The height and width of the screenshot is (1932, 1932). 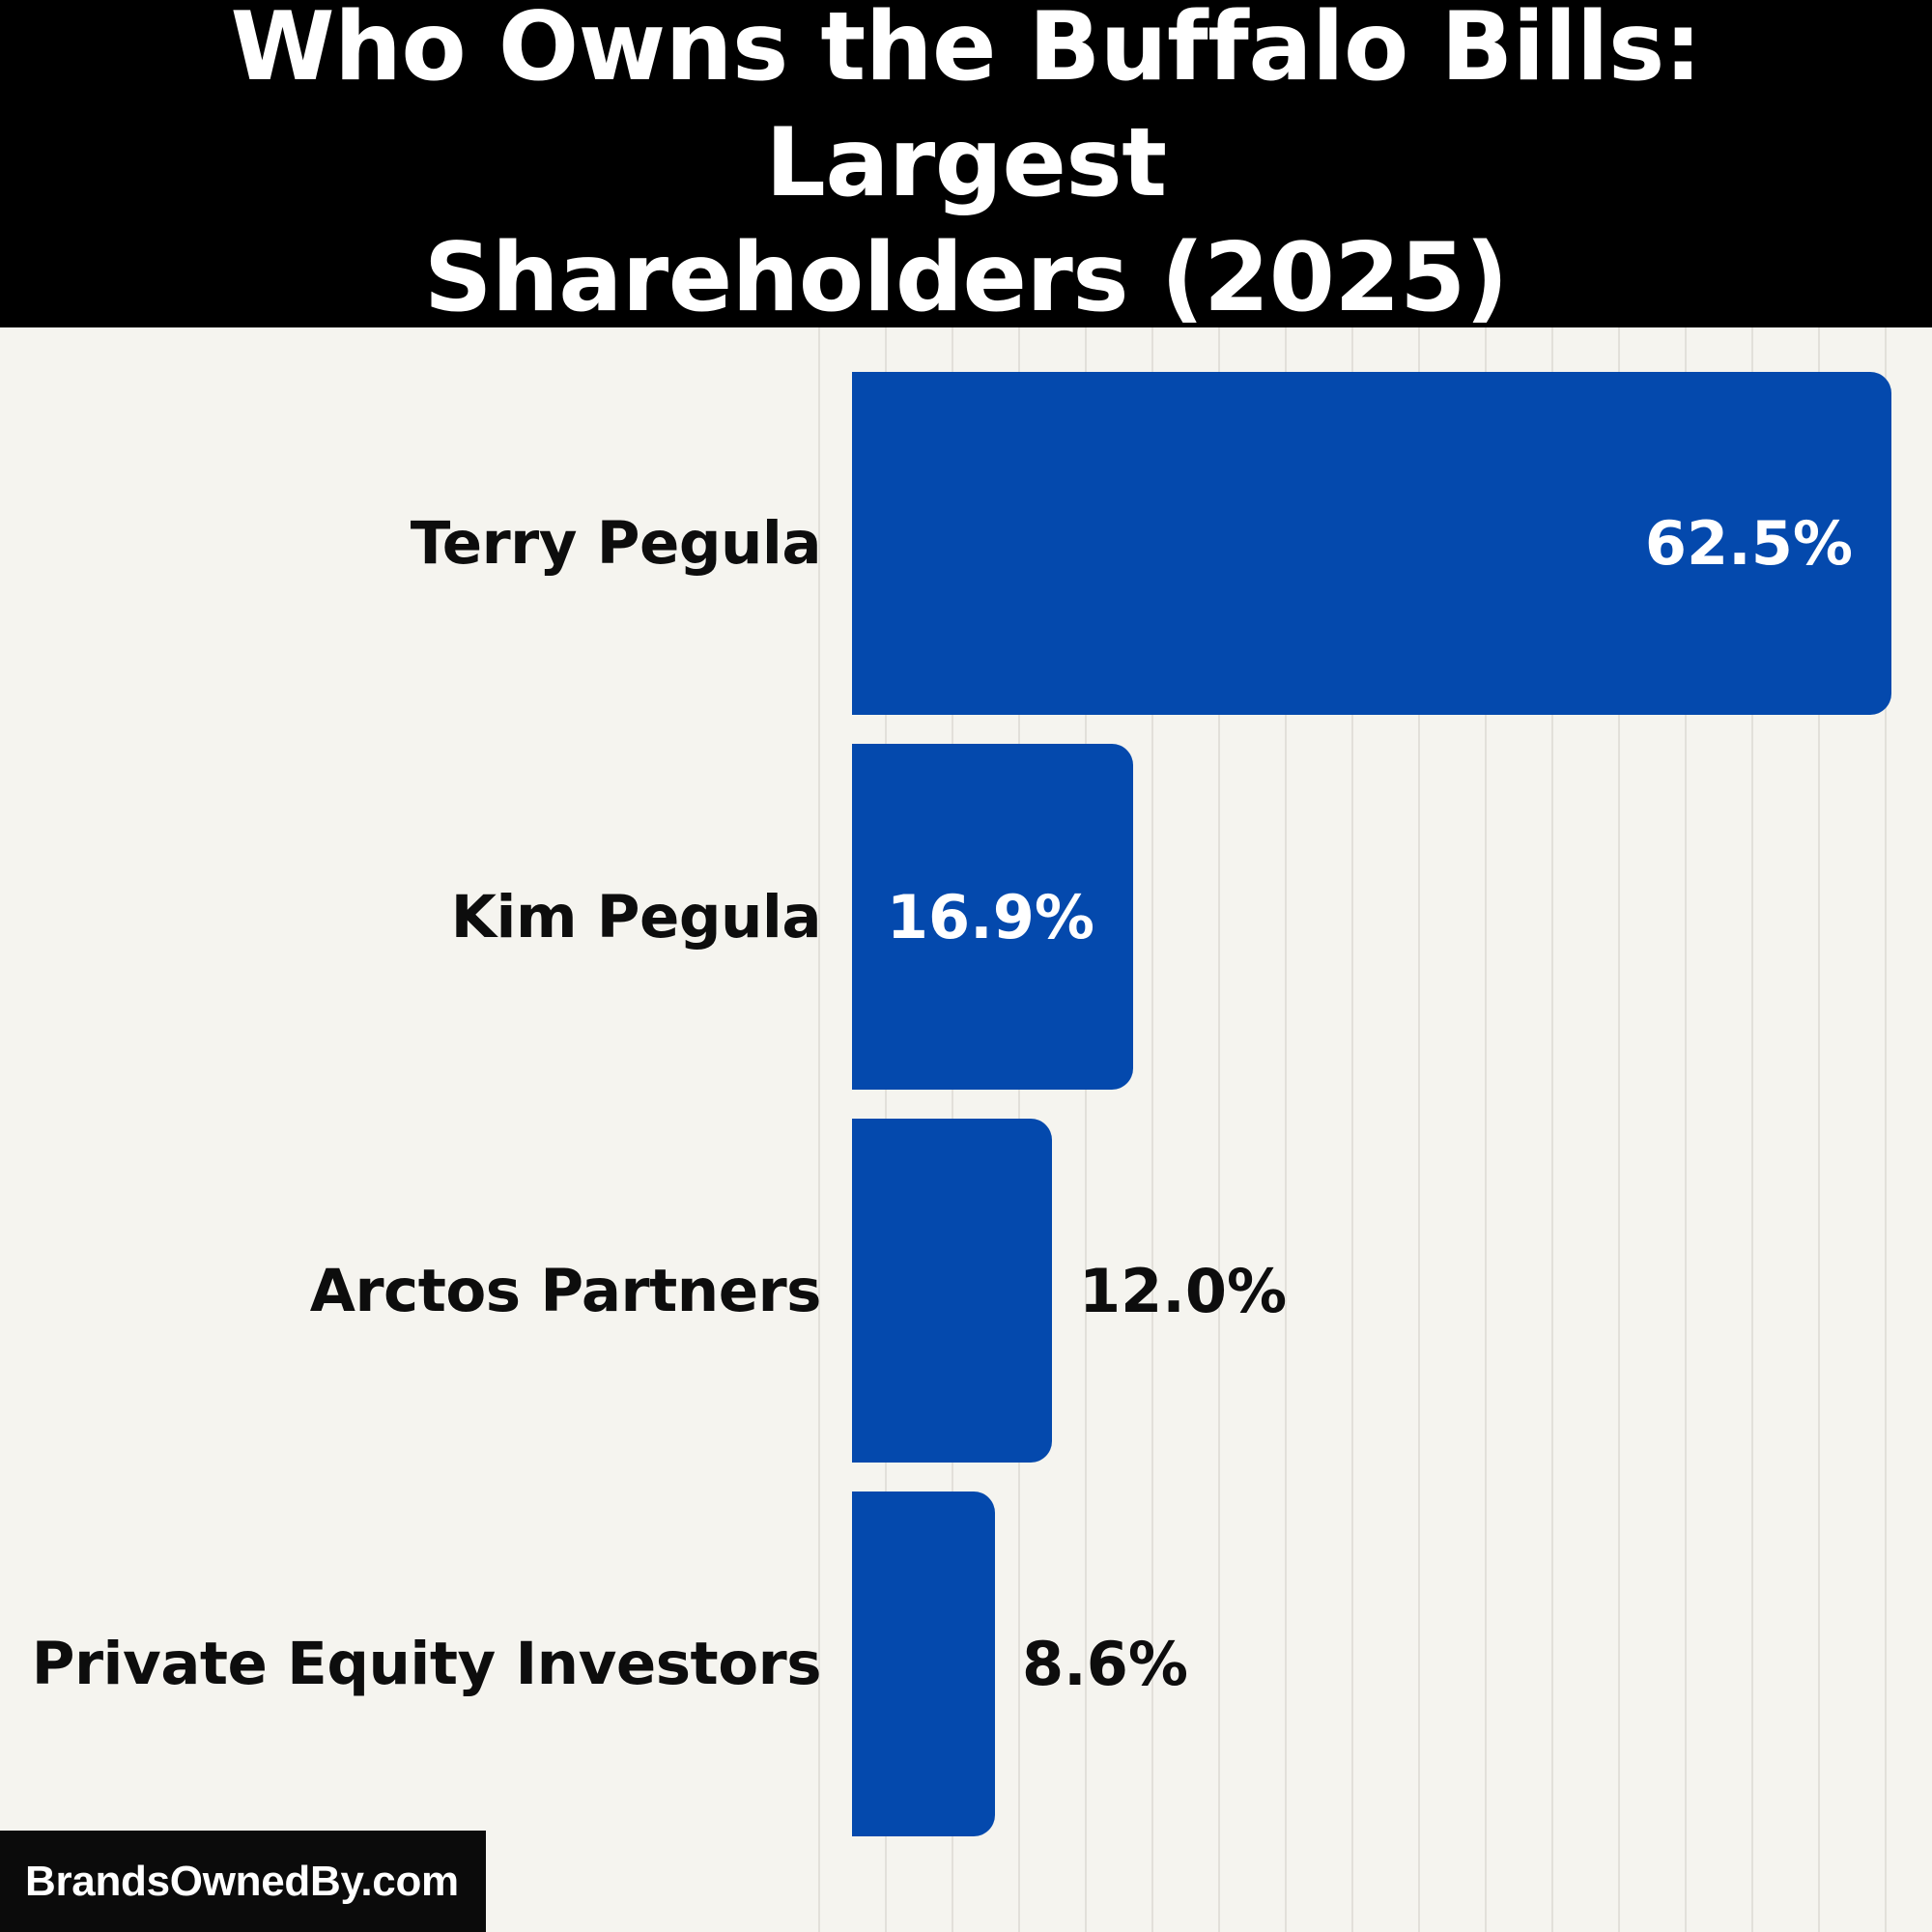 I want to click on chart-title-line-2: Shareholders (2025), so click(x=966, y=278).